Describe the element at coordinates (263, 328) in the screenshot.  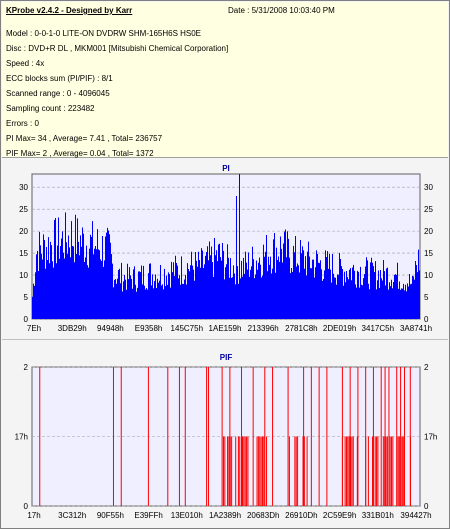
I see `pi-xtick-label: 213396h` at that location.